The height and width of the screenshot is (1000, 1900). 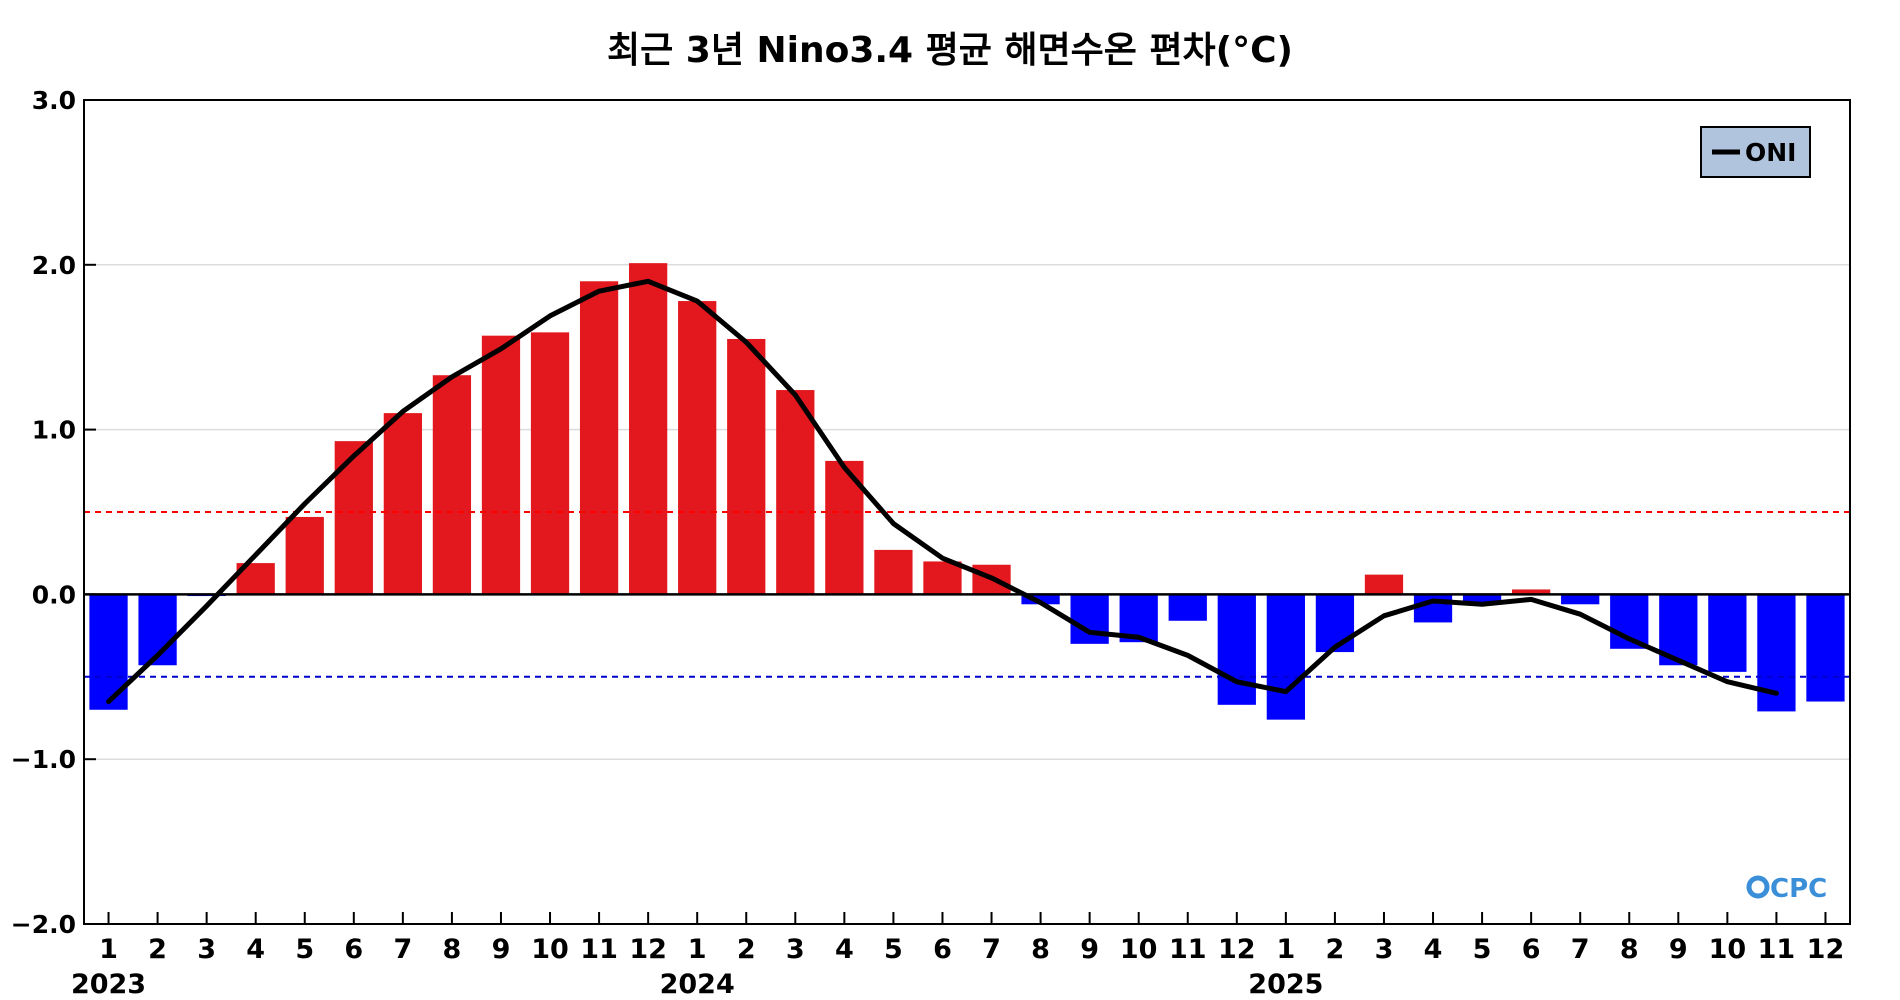 I want to click on x-tick-label-25: 2, so click(x=1335, y=949).